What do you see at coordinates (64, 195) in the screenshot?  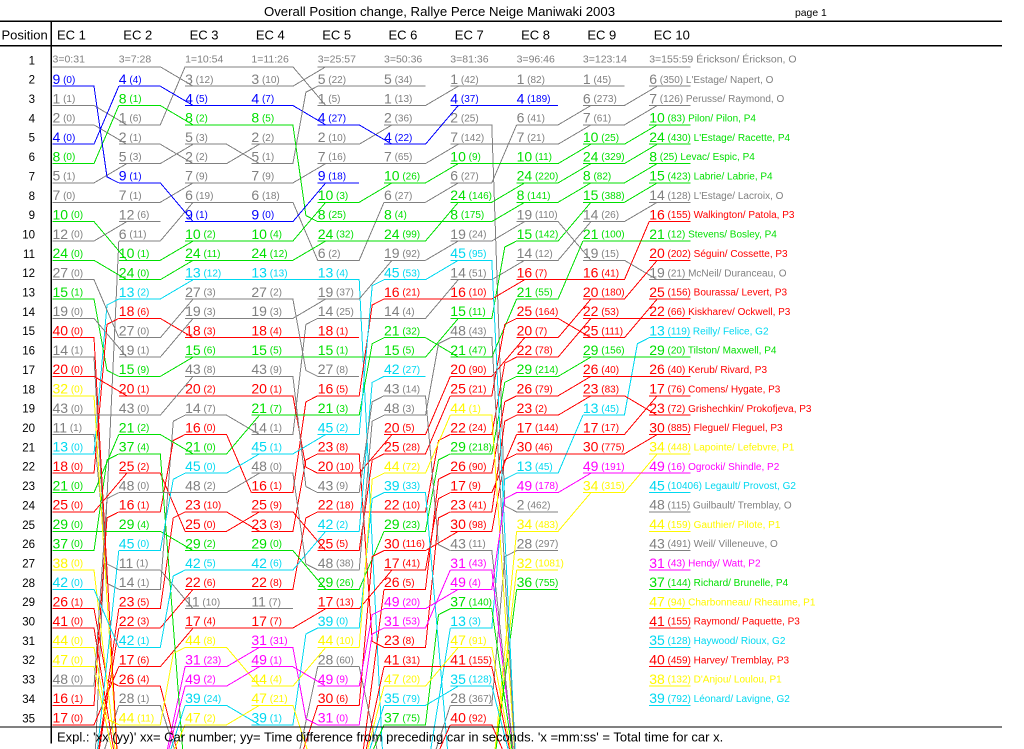 I see `svg-text: 7 (0)` at bounding box center [64, 195].